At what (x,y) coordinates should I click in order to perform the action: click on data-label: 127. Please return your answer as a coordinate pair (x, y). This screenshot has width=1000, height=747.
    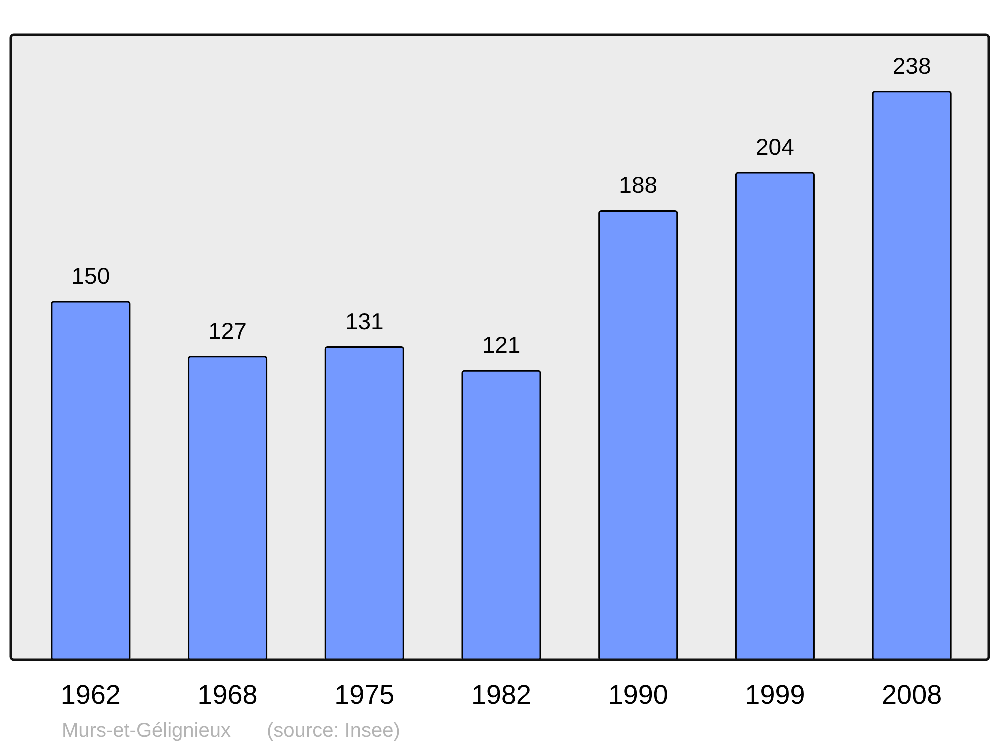
    Looking at the image, I should click on (227, 331).